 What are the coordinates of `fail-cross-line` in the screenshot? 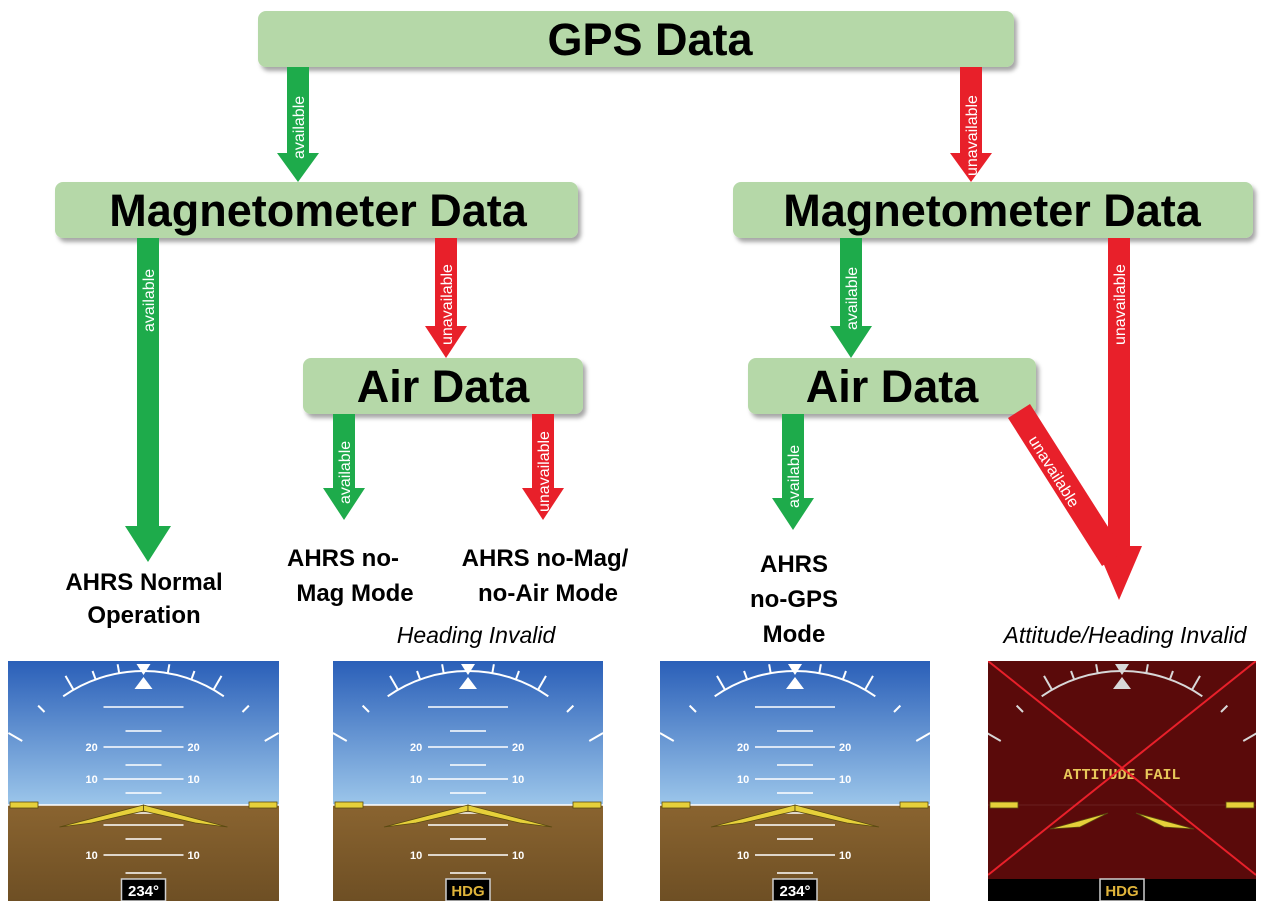 It's located at (1122, 768).